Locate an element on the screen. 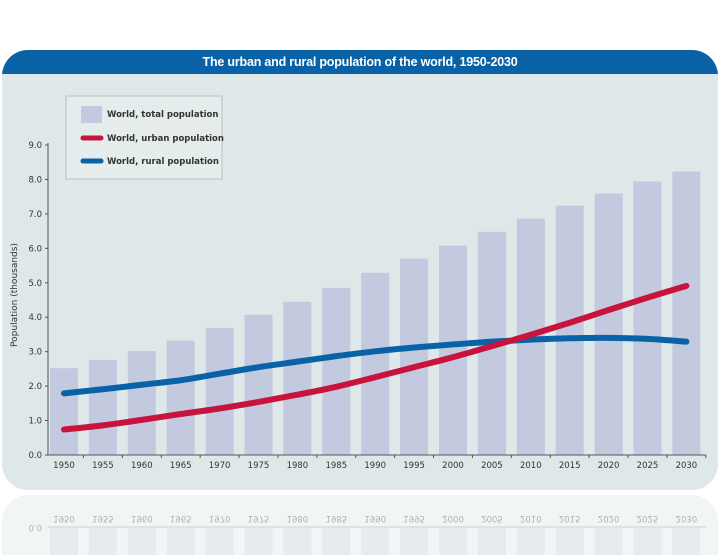 This screenshot has width=720, height=555. reflection-y-label: 0.0 is located at coordinates (35, 527).